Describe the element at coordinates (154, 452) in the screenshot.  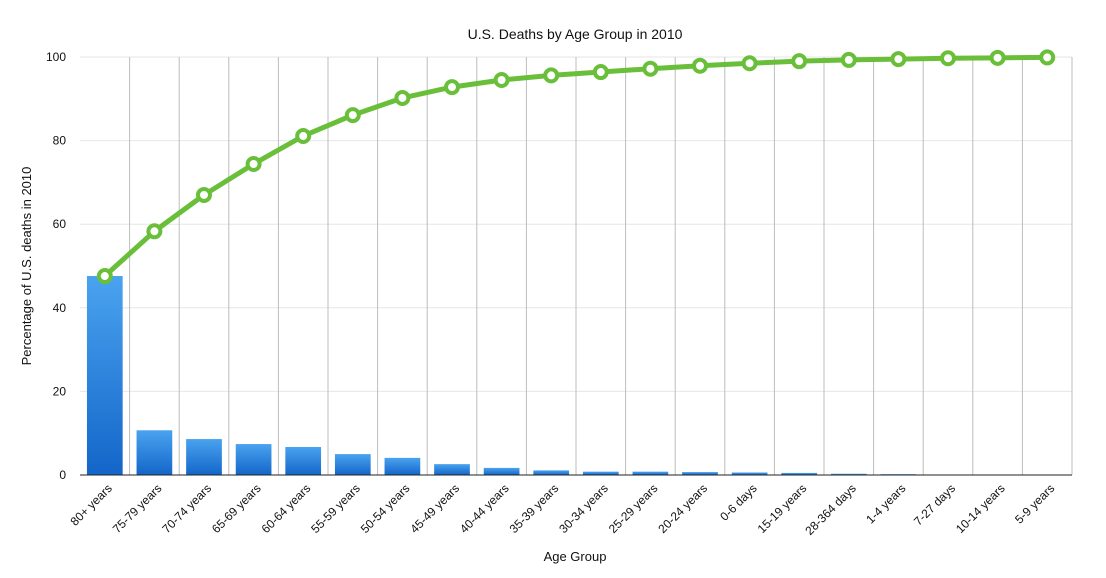
I see `bar-75-79-years` at that location.